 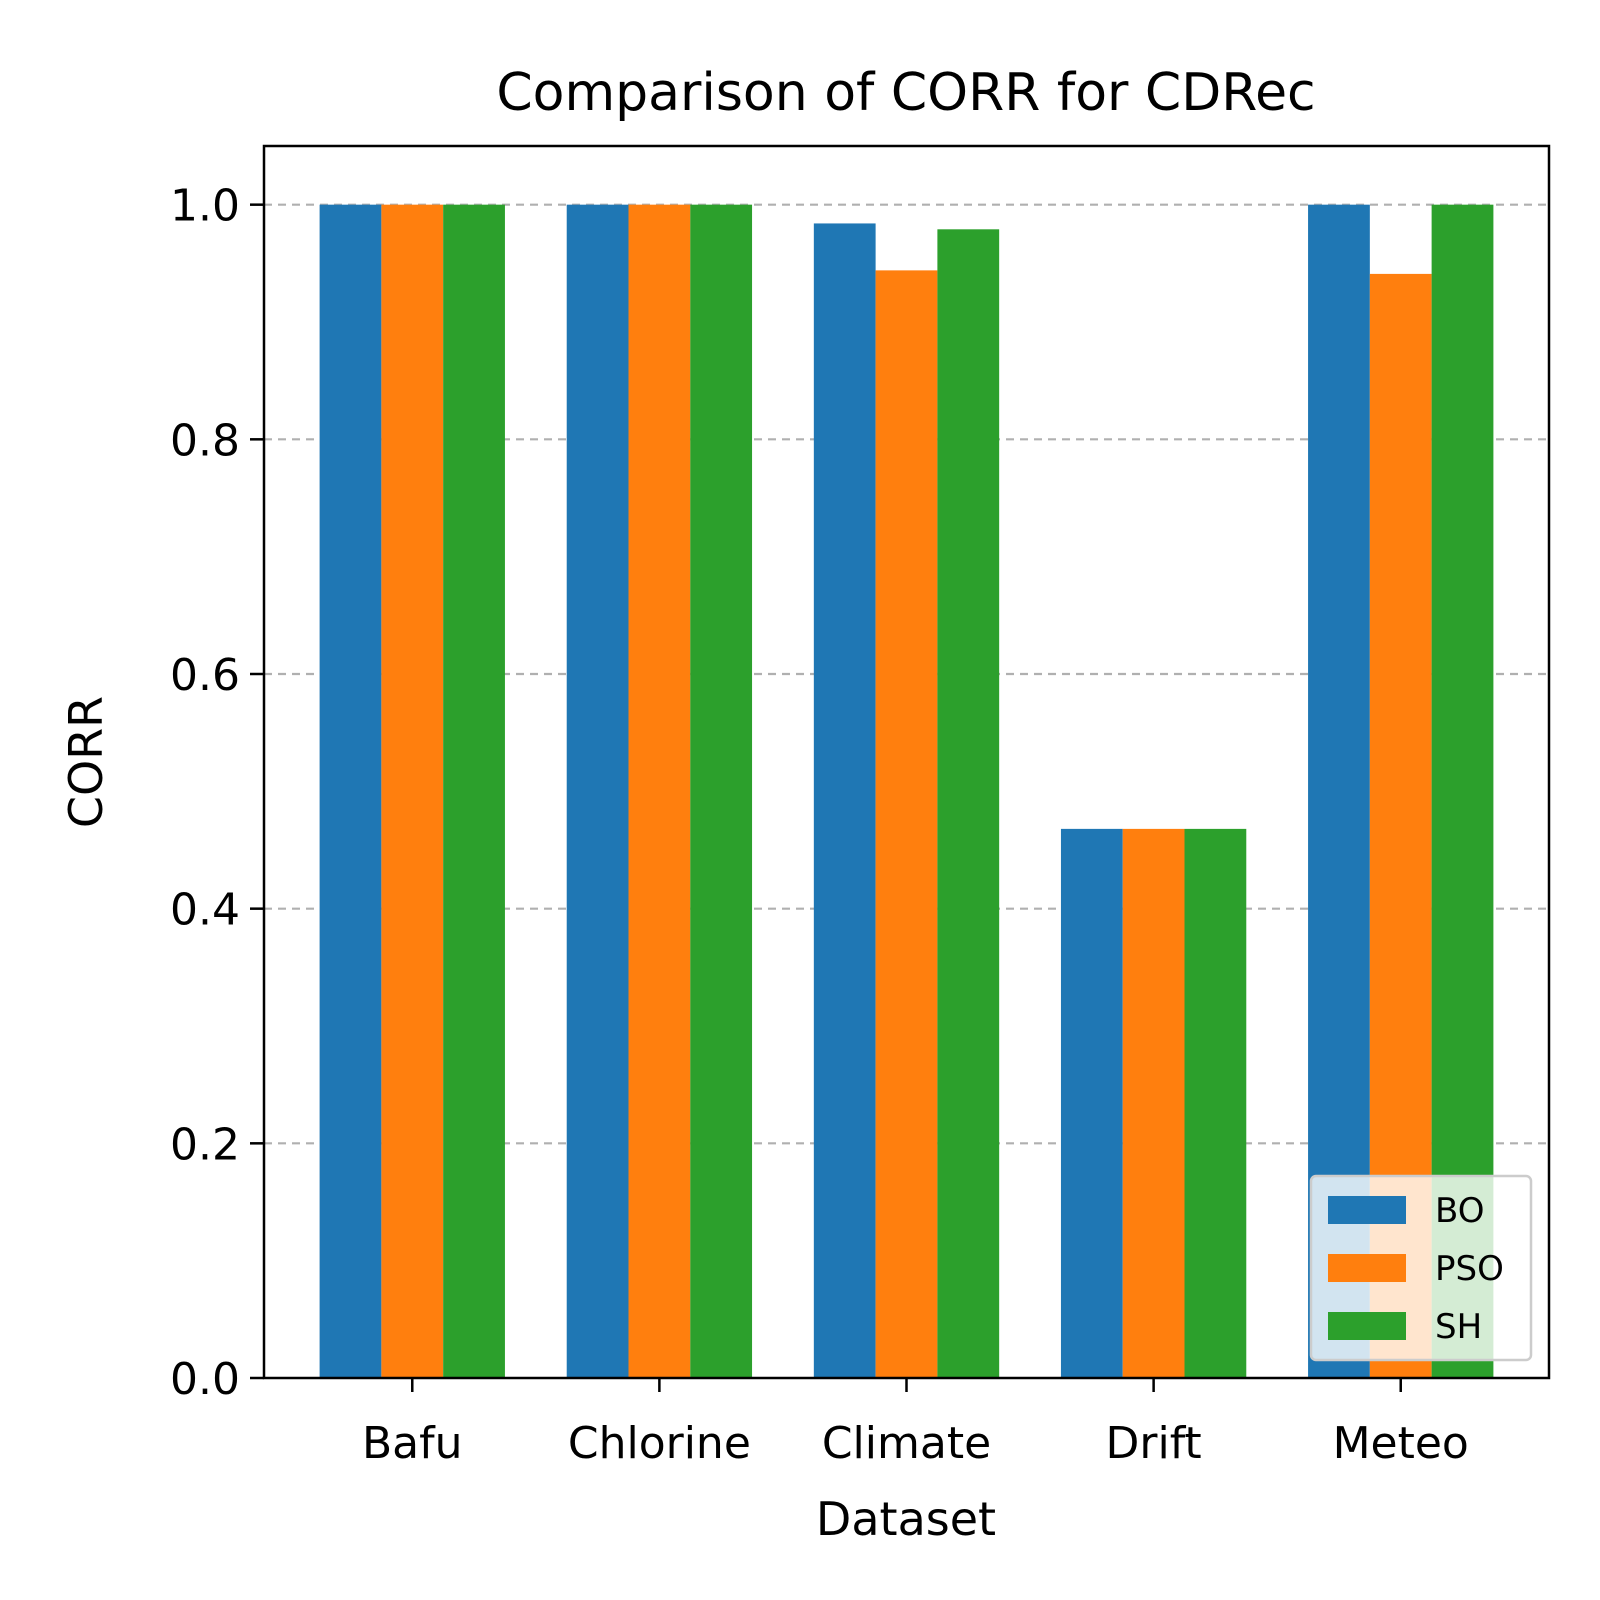 I want to click on x-axis-label: Dataset, so click(x=906, y=1519).